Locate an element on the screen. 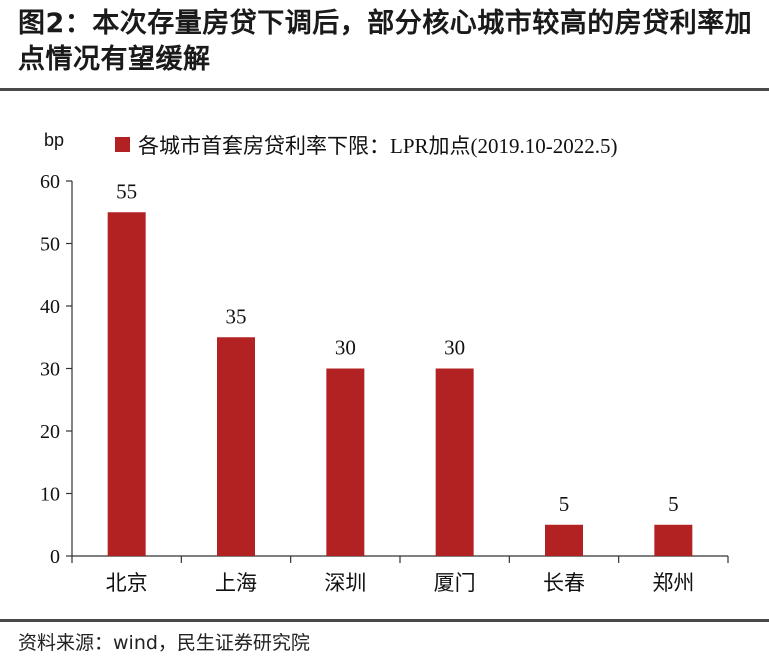 The image size is (769, 663). y-tick-label: 10 is located at coordinates (50, 495).